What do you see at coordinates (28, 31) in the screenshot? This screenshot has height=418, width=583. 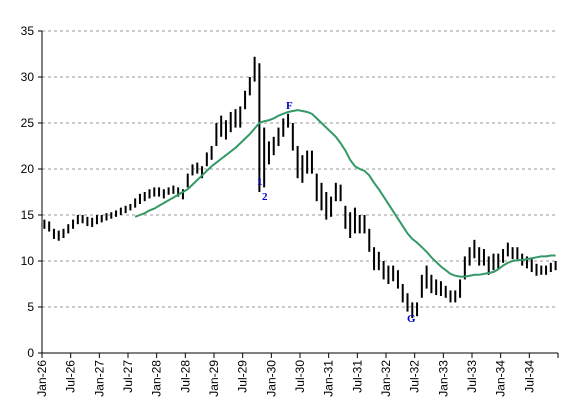 I see `y-tick-label: 35` at bounding box center [28, 31].